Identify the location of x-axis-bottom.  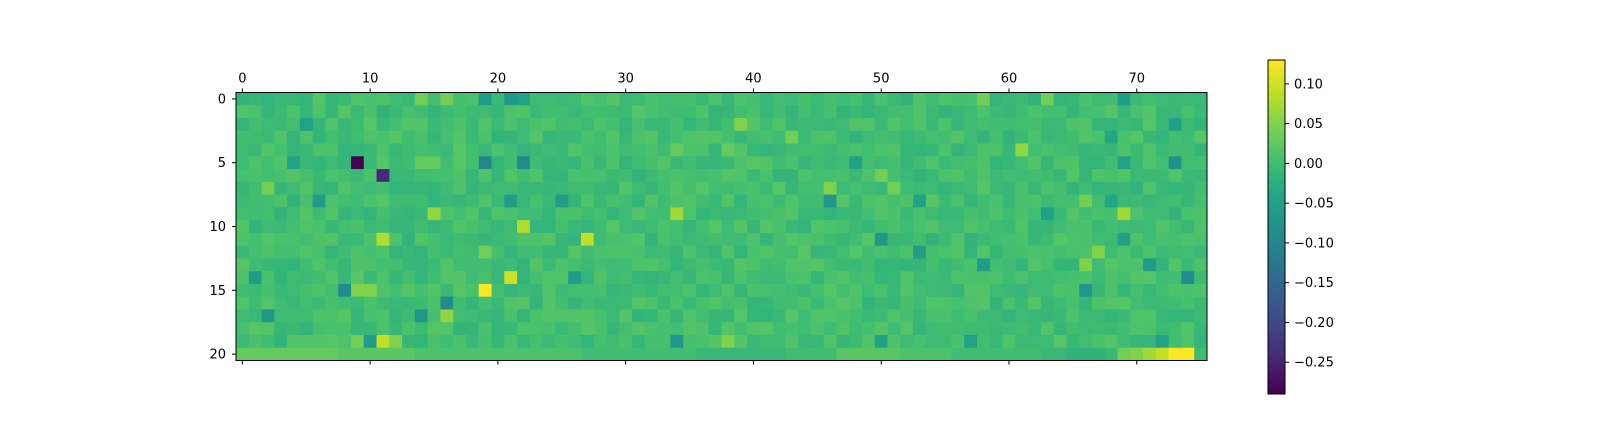
(689, 362).